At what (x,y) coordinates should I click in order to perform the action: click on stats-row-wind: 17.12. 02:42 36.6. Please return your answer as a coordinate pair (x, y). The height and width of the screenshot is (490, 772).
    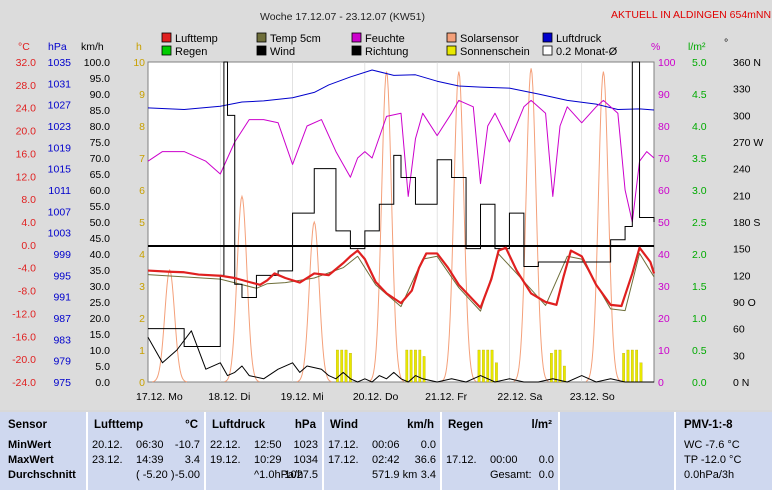
    Looking at the image, I should click on (382, 460).